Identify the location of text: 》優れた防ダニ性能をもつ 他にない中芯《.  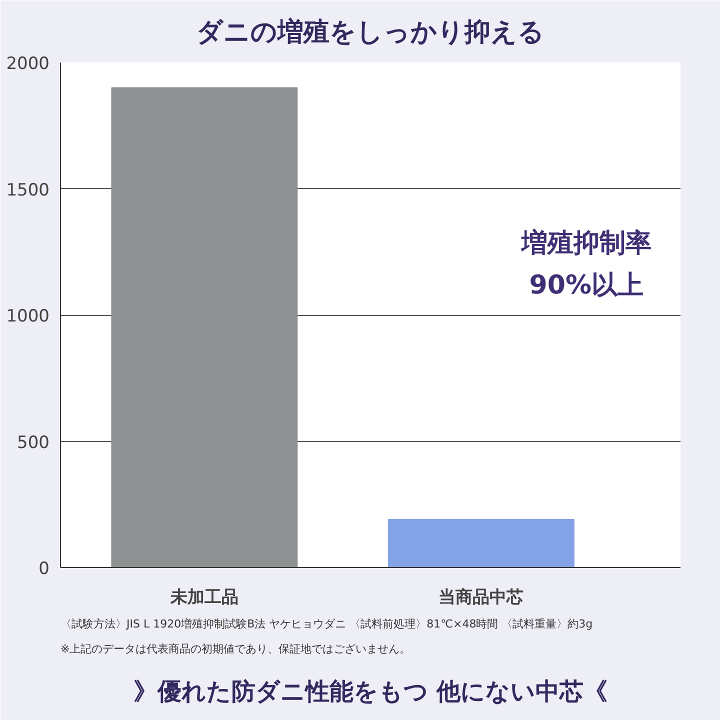
(370, 692).